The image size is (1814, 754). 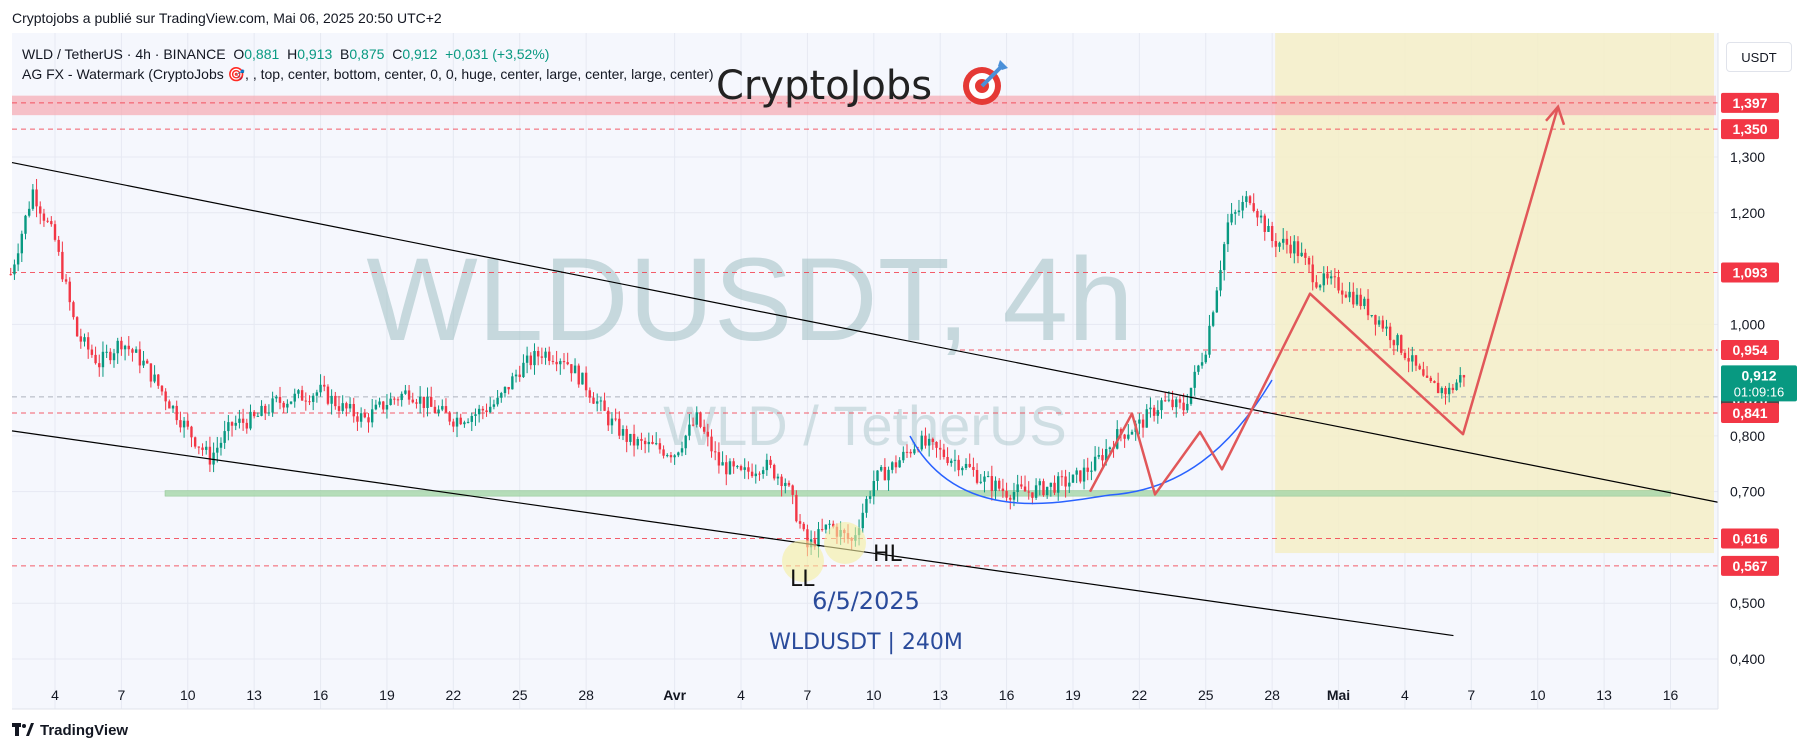 I want to click on y-tick-label: 1,300, so click(x=1747, y=157).